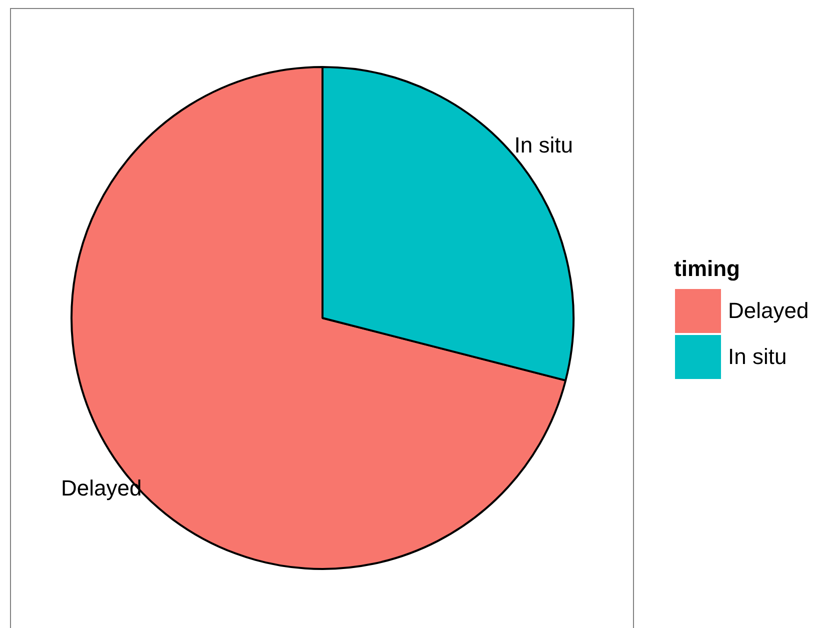 The image size is (825, 628). What do you see at coordinates (707, 269) in the screenshot?
I see `legend-title: timing` at bounding box center [707, 269].